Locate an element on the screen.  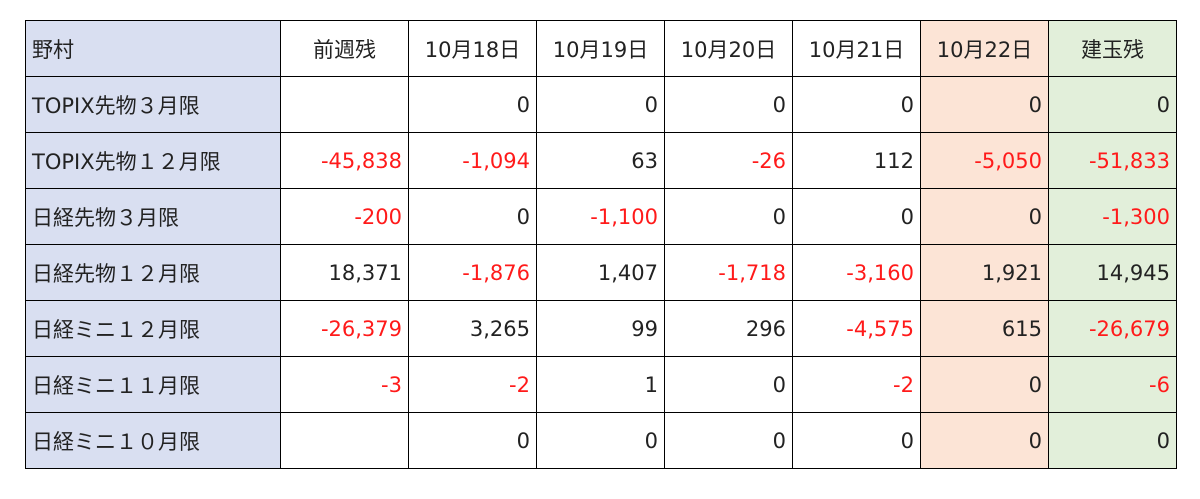
value-cell: 1,921 is located at coordinates (984, 272).